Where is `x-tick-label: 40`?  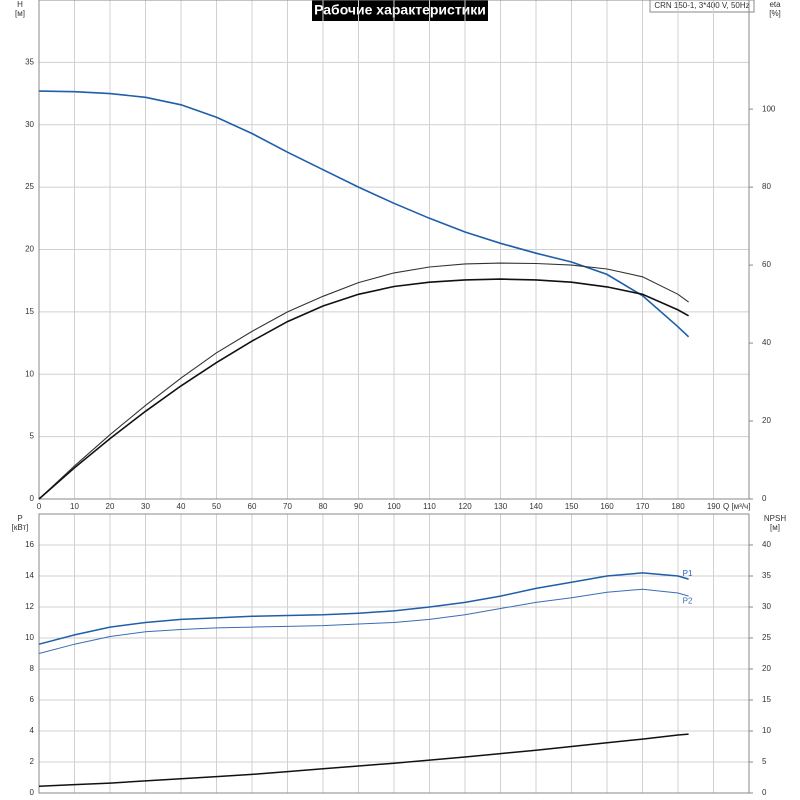
x-tick-label: 40 is located at coordinates (181, 506).